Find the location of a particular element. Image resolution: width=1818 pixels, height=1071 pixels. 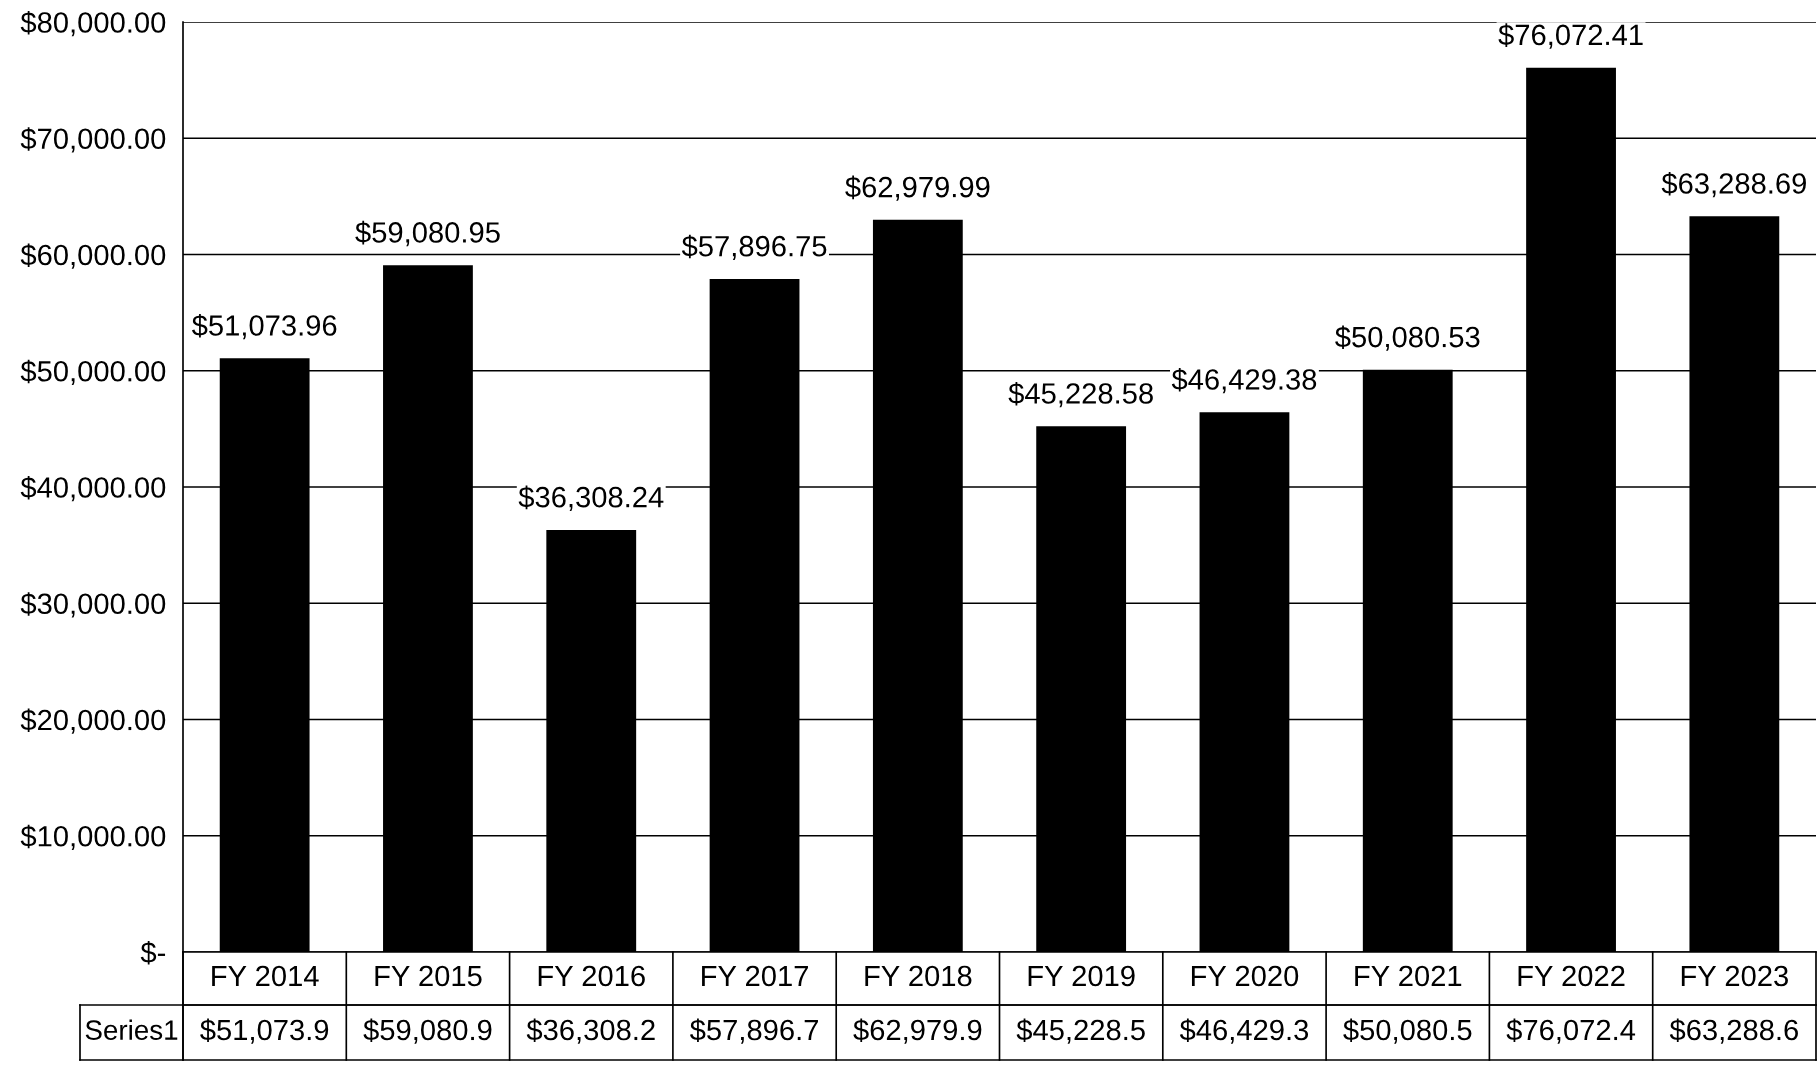

text: $45,228.5 is located at coordinates (1080, 1031).